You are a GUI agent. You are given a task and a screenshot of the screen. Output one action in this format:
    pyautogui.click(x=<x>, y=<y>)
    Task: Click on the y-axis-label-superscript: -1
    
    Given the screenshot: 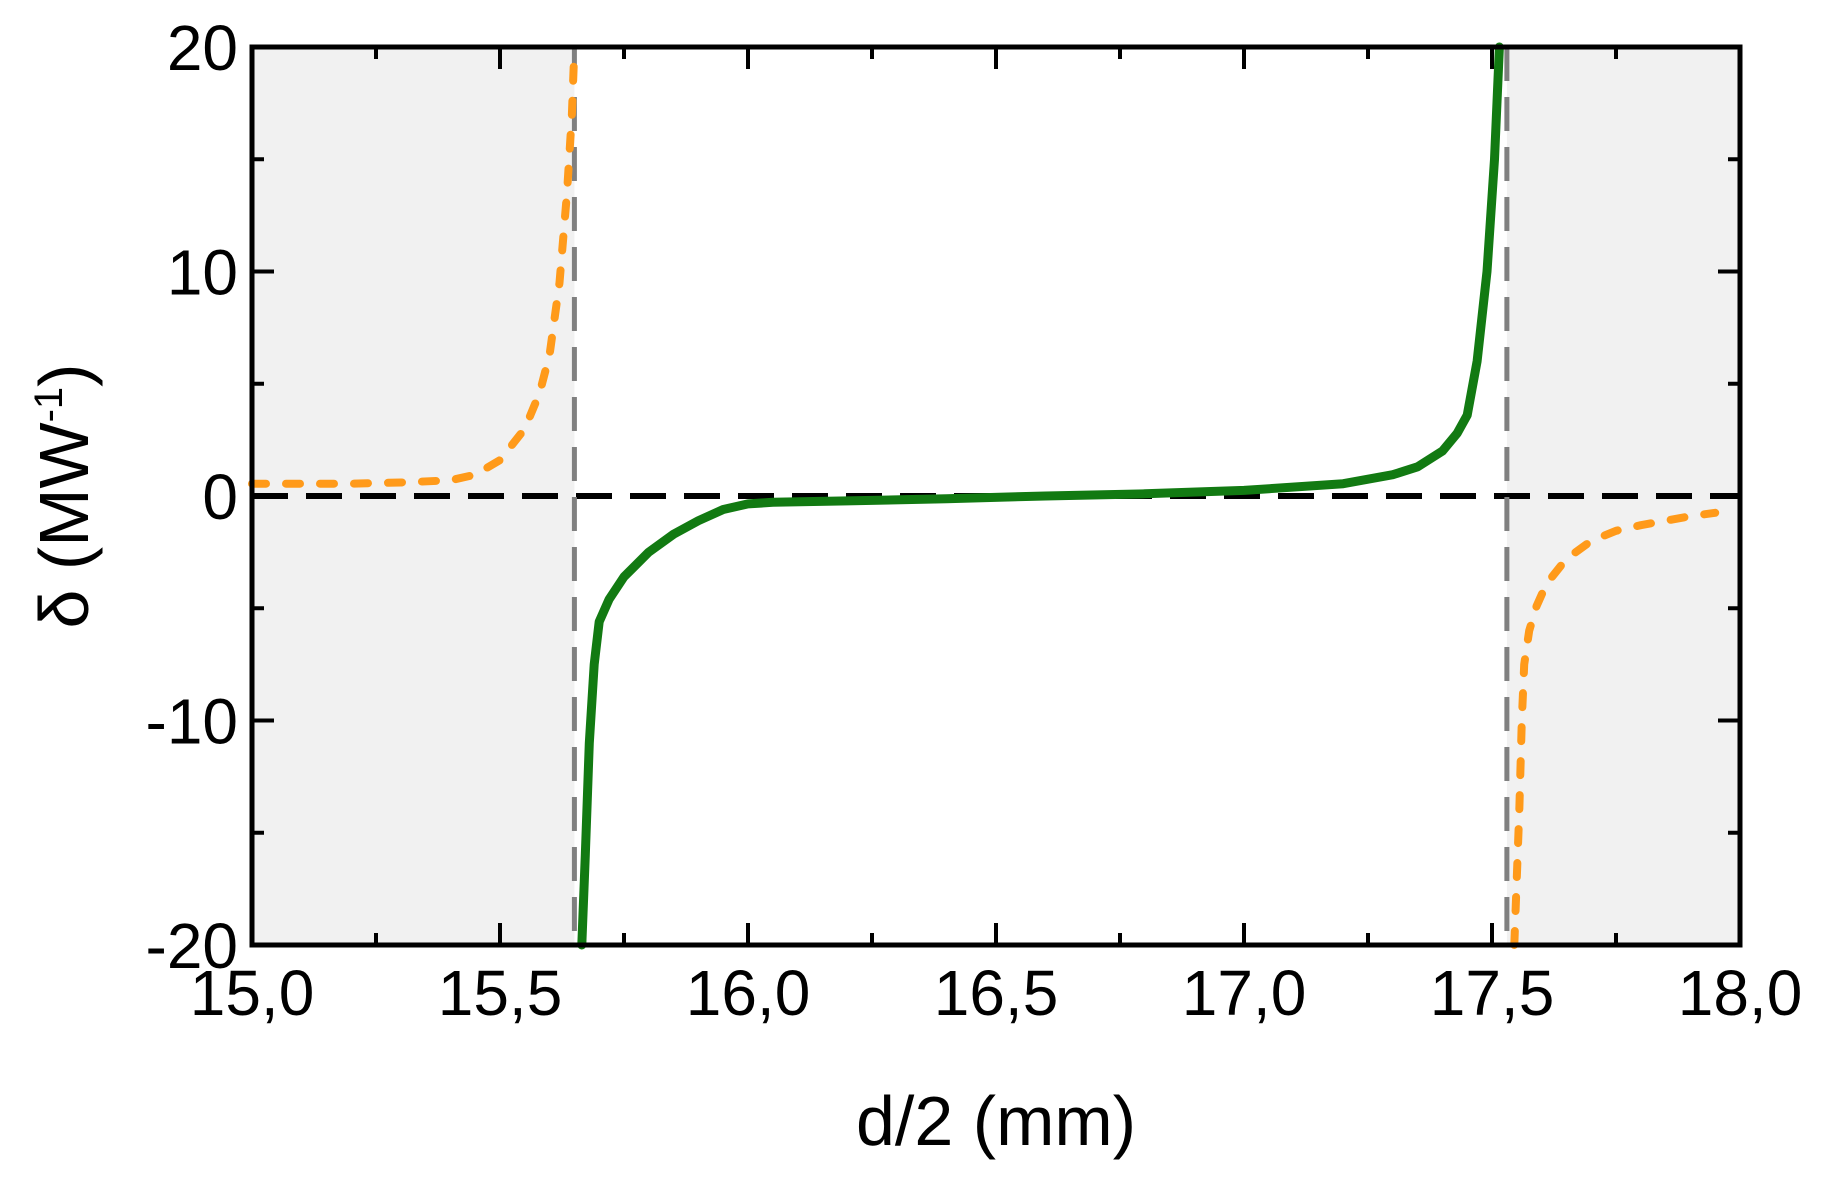 What is the action you would take?
    pyautogui.click(x=49, y=405)
    